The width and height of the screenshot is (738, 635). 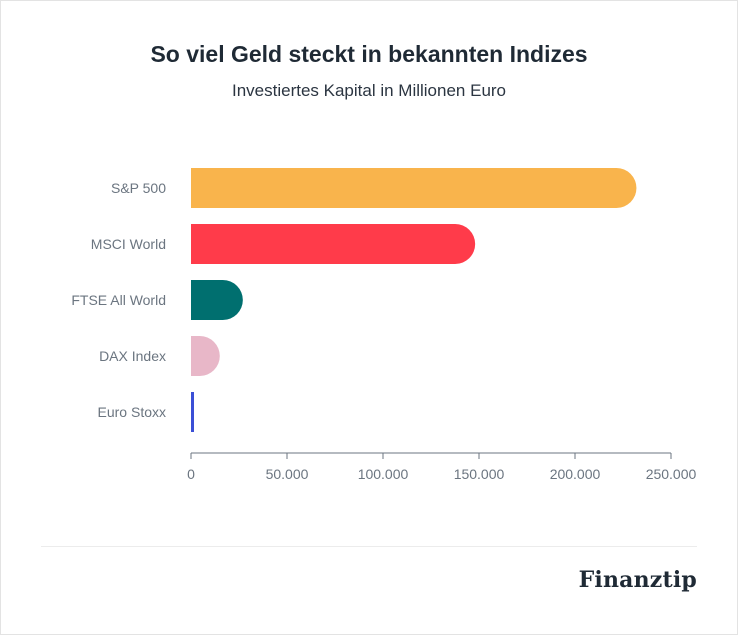 What do you see at coordinates (287, 474) in the screenshot?
I see `x-tick-label: 50.000` at bounding box center [287, 474].